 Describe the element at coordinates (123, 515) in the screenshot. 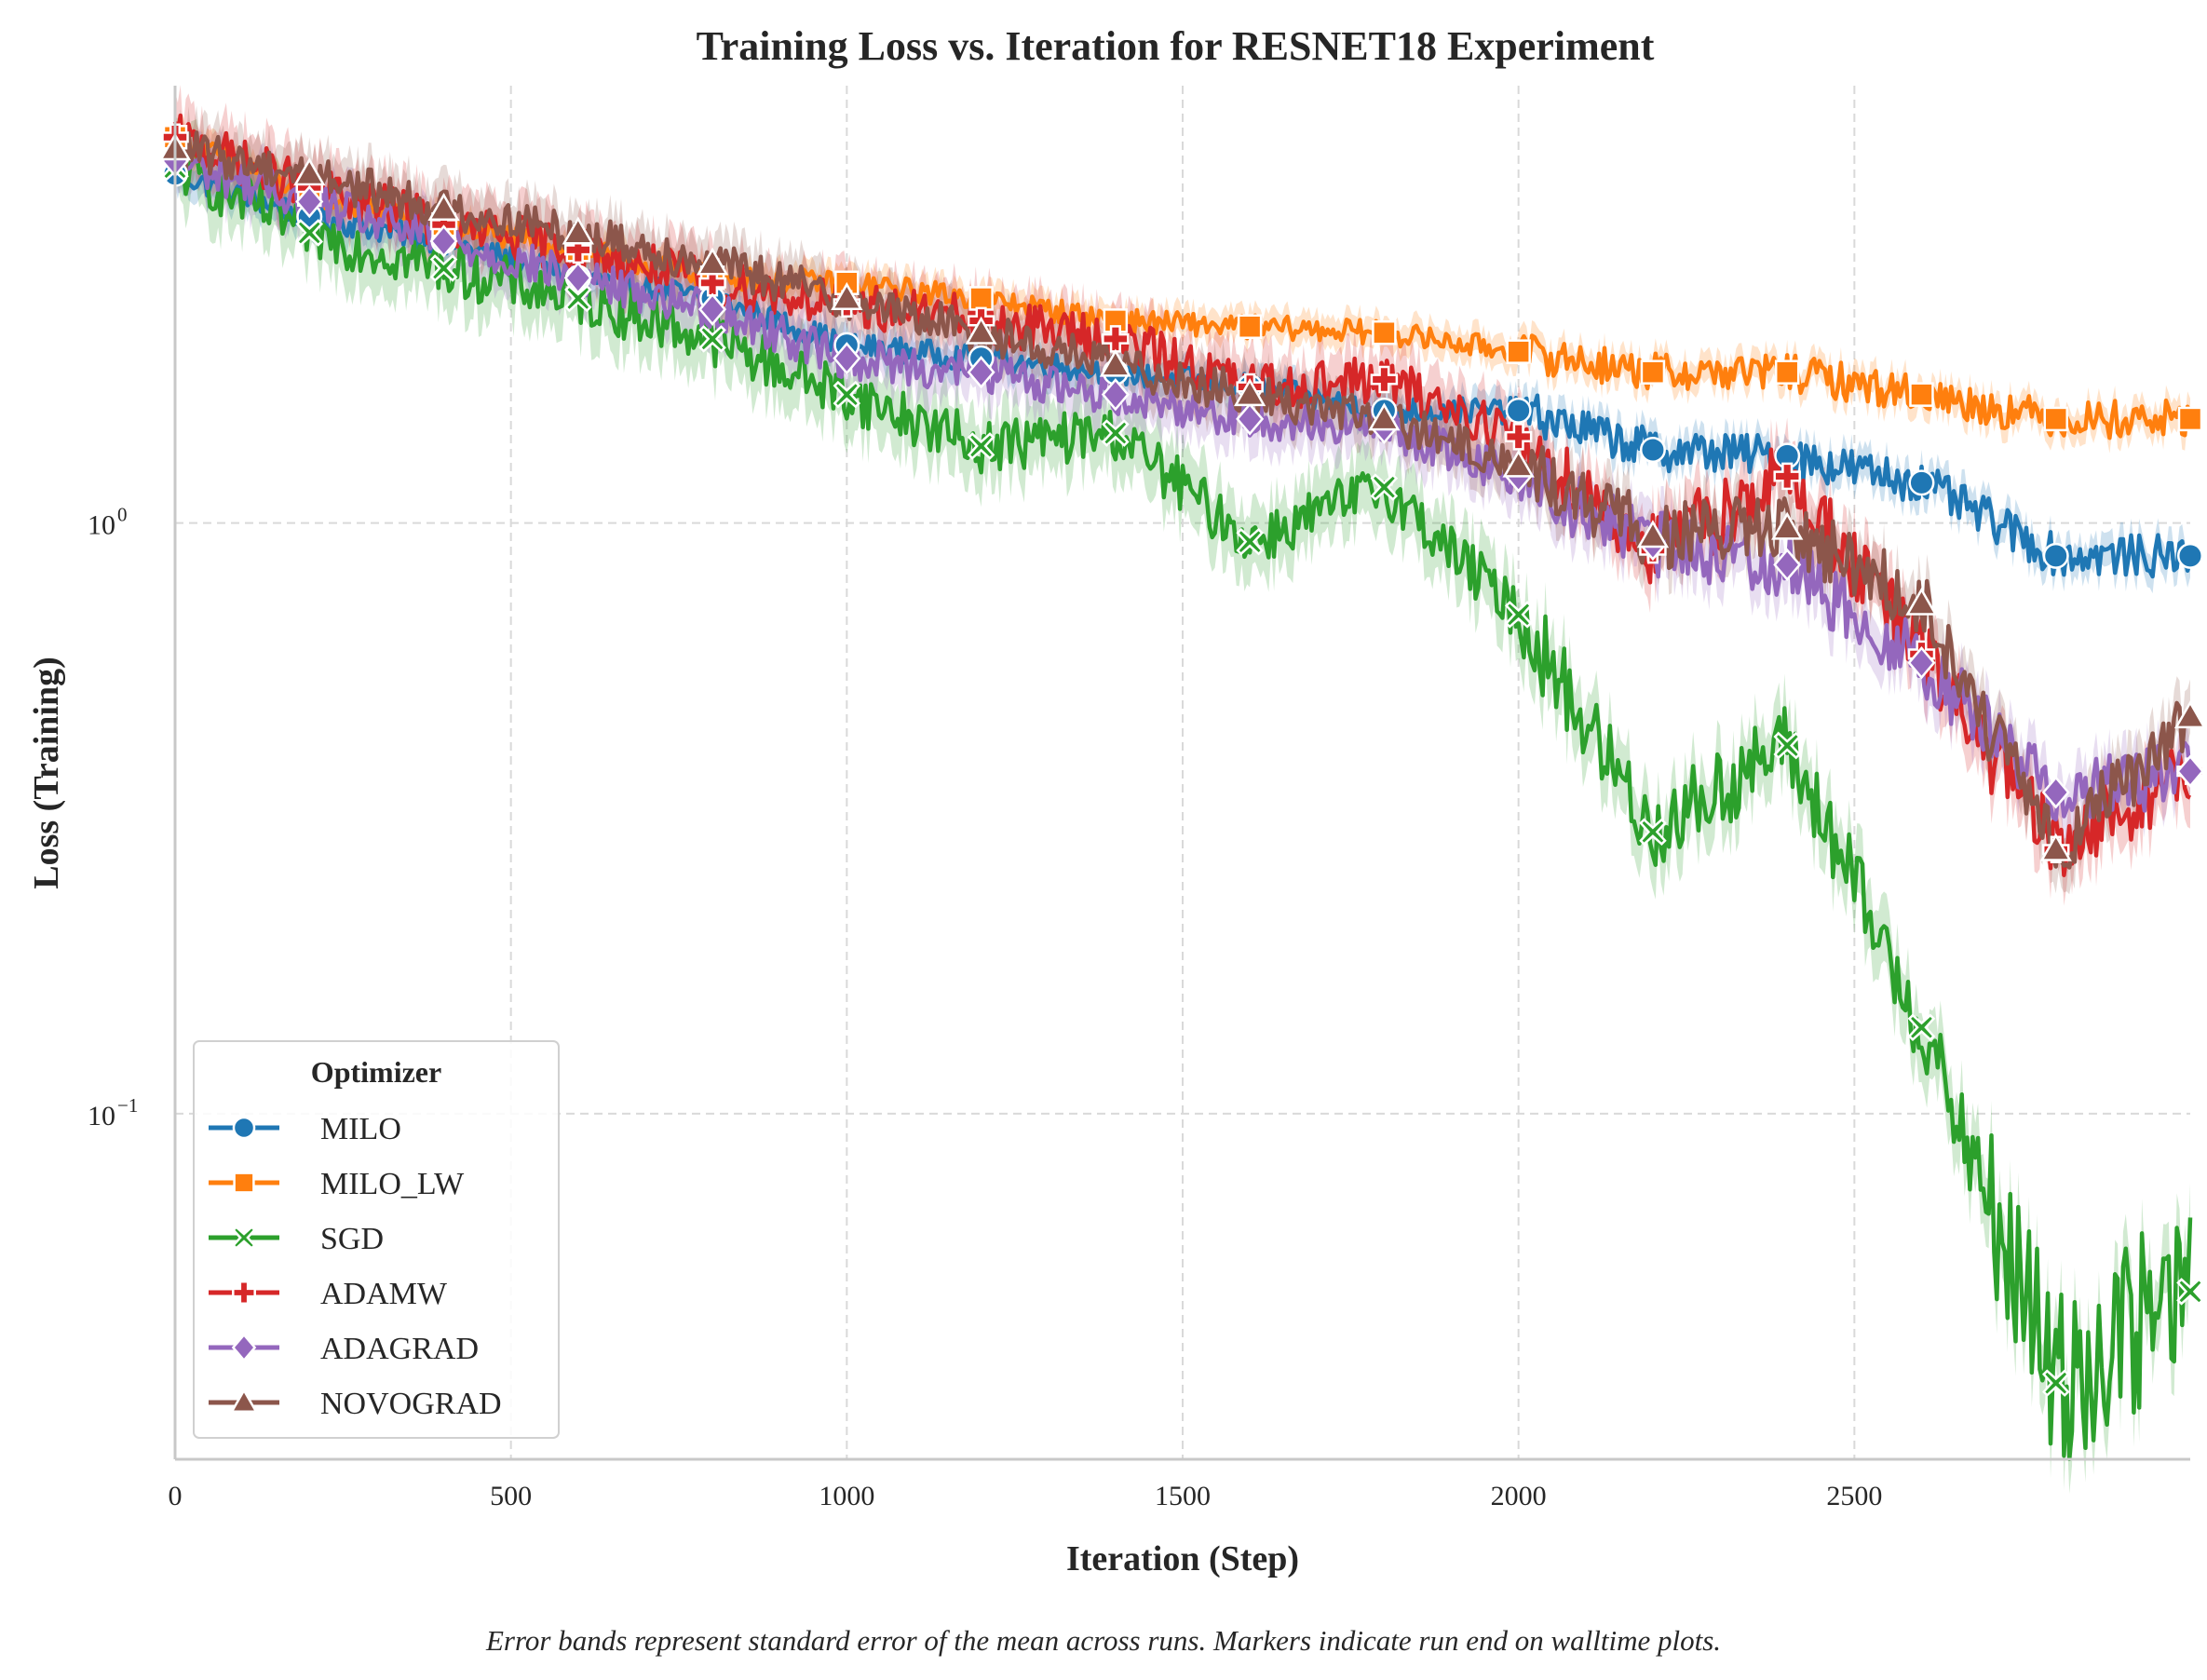

I see `y-tick-exponent: 0` at that location.